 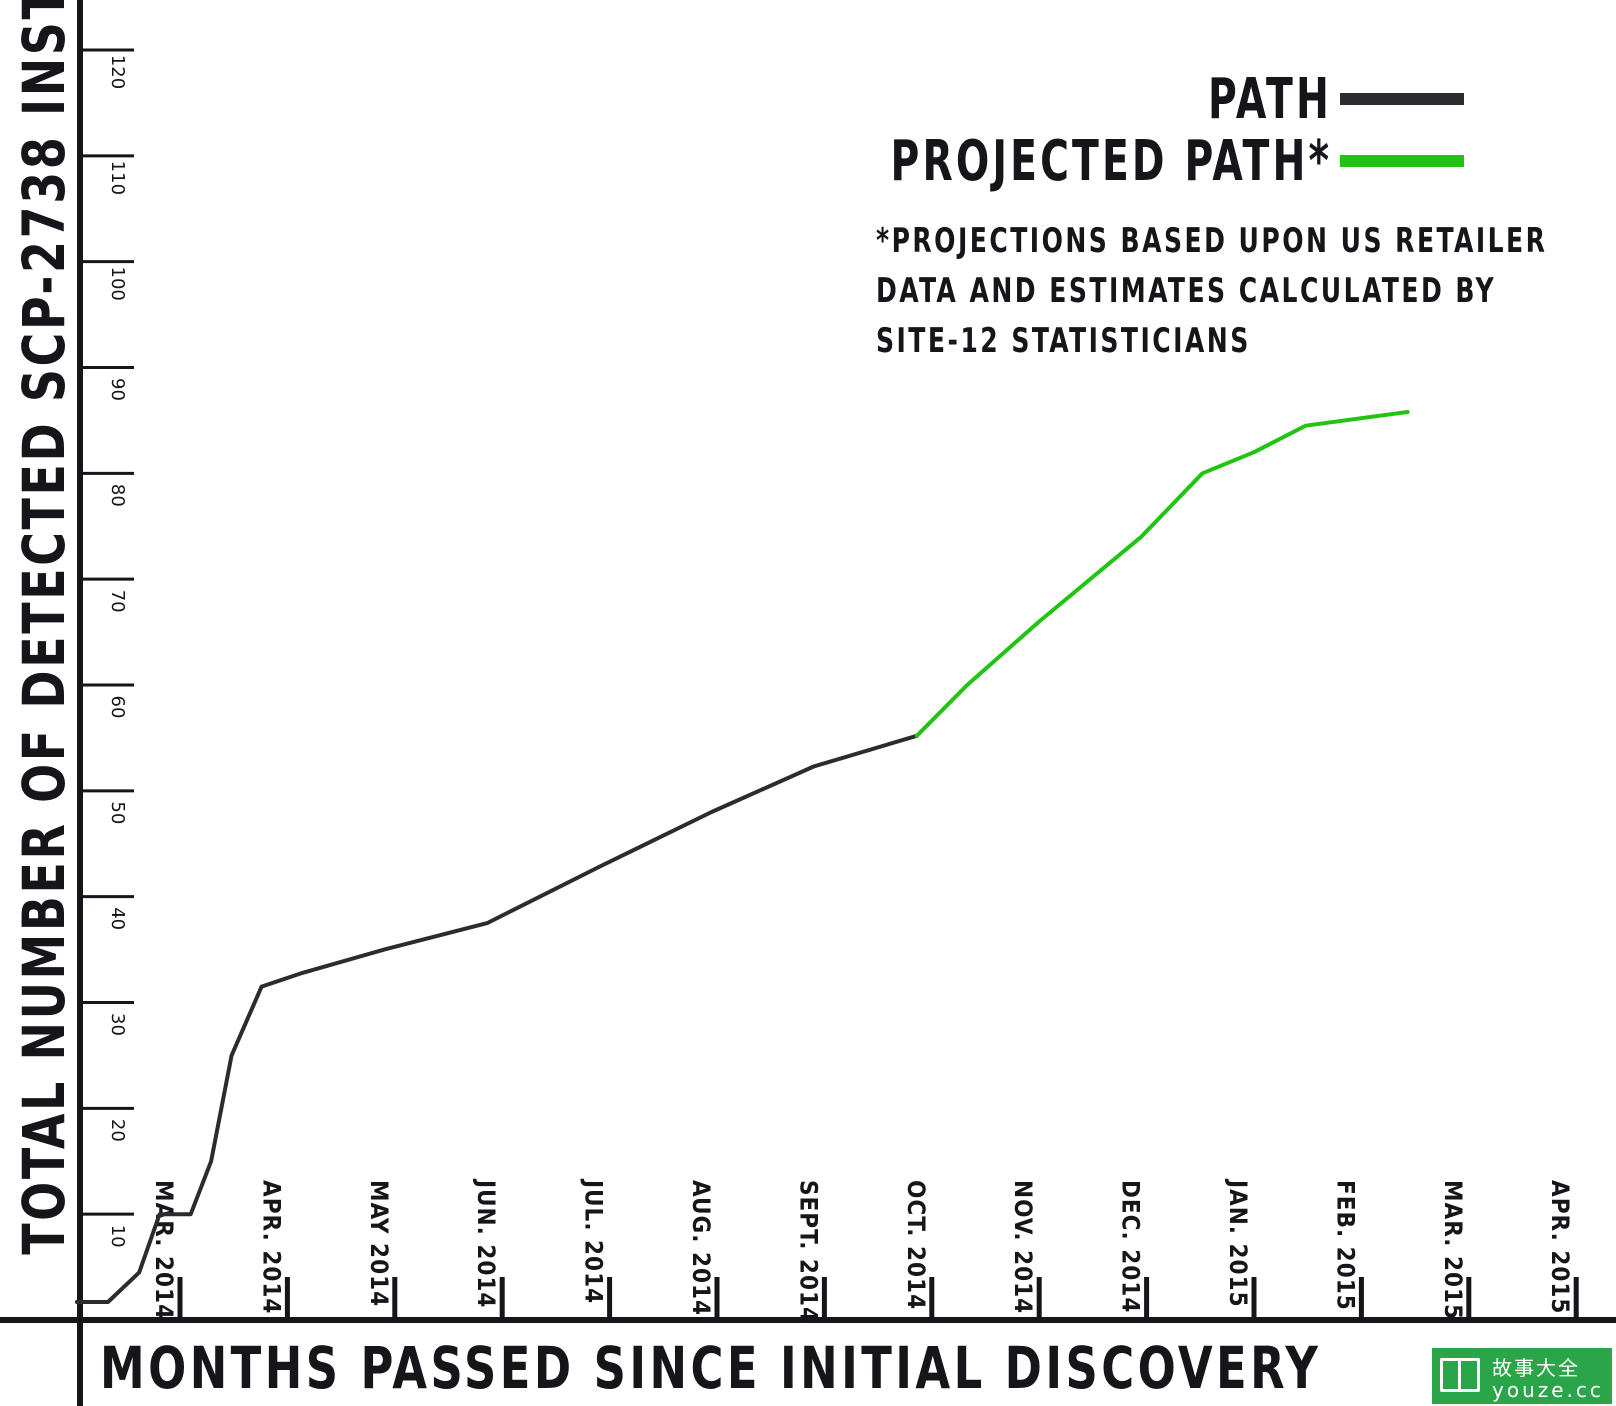 What do you see at coordinates (1460, 1375) in the screenshot?
I see `book-icon` at bounding box center [1460, 1375].